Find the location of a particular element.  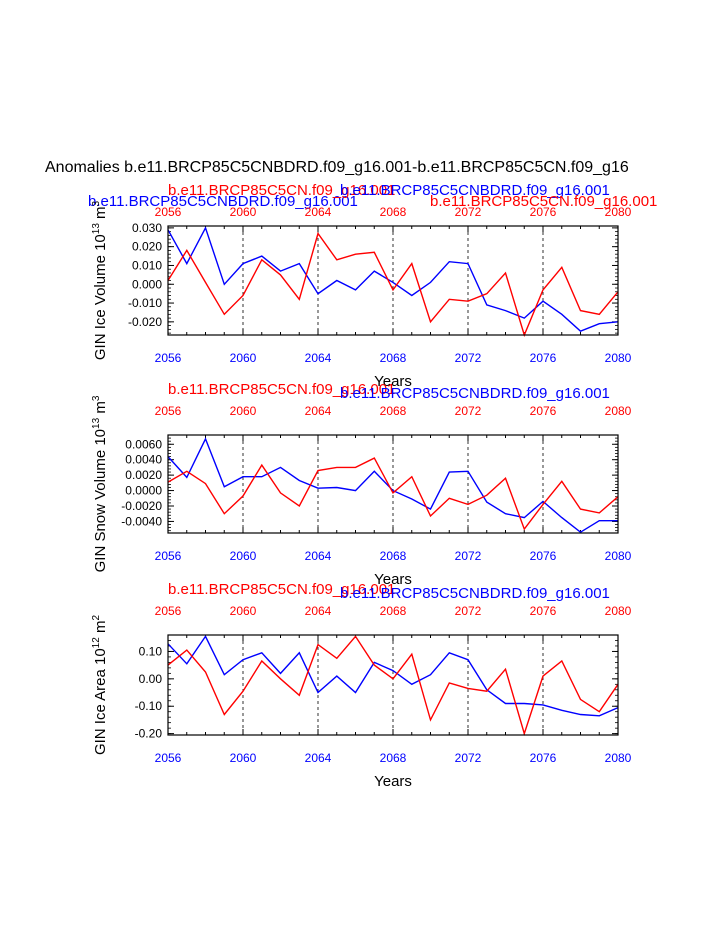

y-tick-label: -0.020 is located at coordinates (145, 322).